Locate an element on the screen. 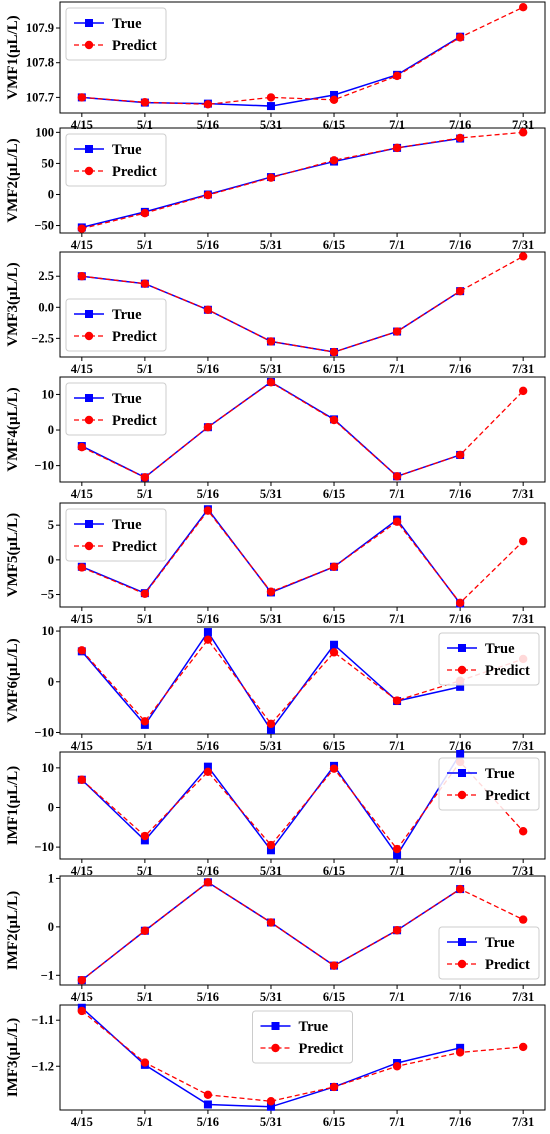 The height and width of the screenshot is (1134, 550). y-tick: −1 is located at coordinates (47, 975).